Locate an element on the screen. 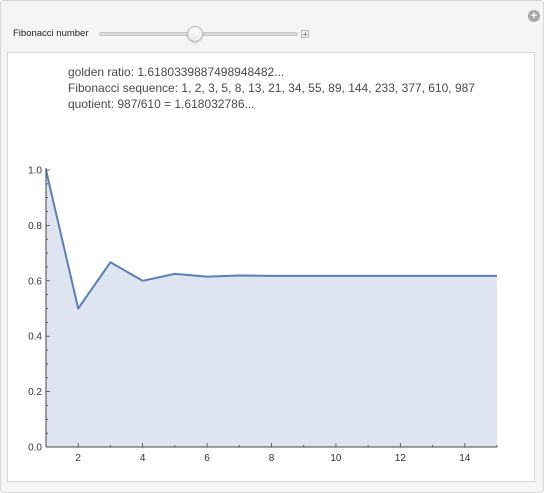  y-tick-label: 0.0 is located at coordinates (35, 448).